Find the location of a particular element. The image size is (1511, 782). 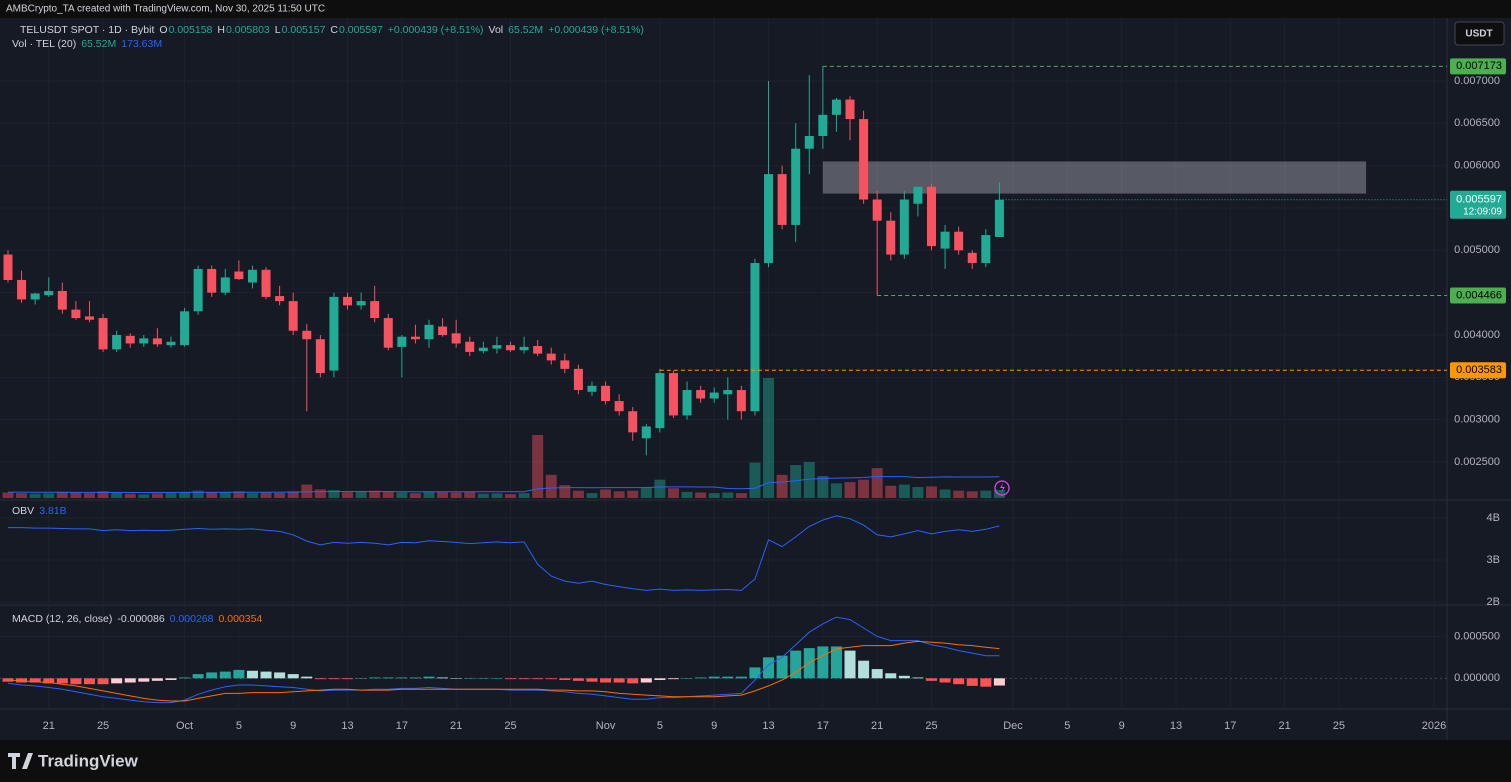

y-tick-label: 0.002500 is located at coordinates (1477, 462).